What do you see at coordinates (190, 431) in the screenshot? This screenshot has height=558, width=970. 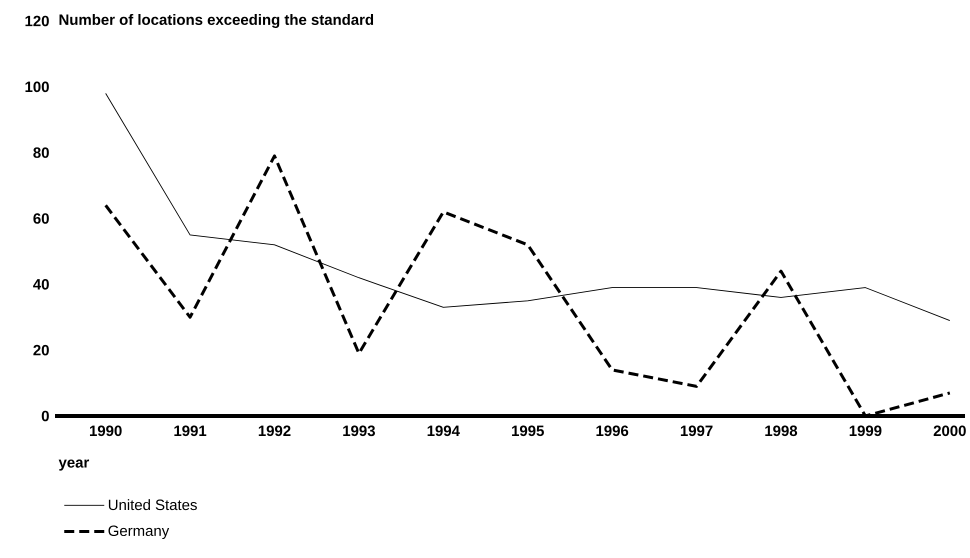 I see `x-tick-label: 1991` at bounding box center [190, 431].